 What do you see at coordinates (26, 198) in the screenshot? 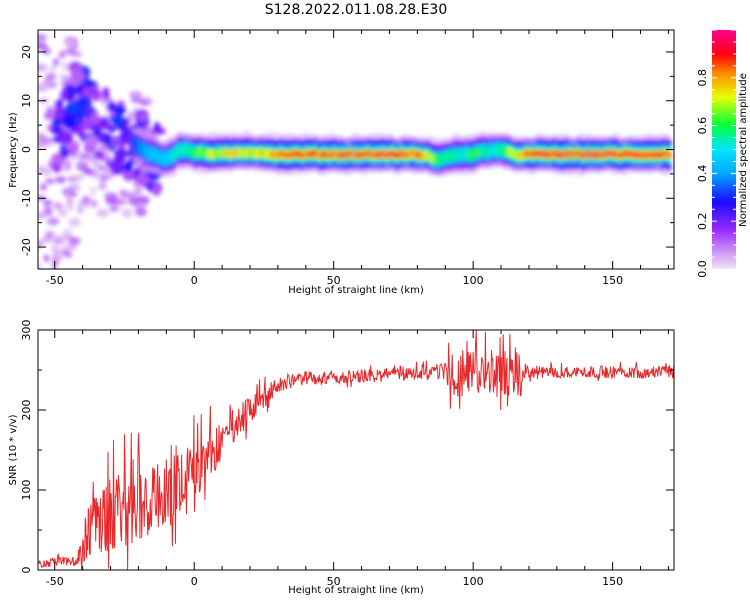
I see `spectrogram-ytick-label: -10` at bounding box center [26, 198].